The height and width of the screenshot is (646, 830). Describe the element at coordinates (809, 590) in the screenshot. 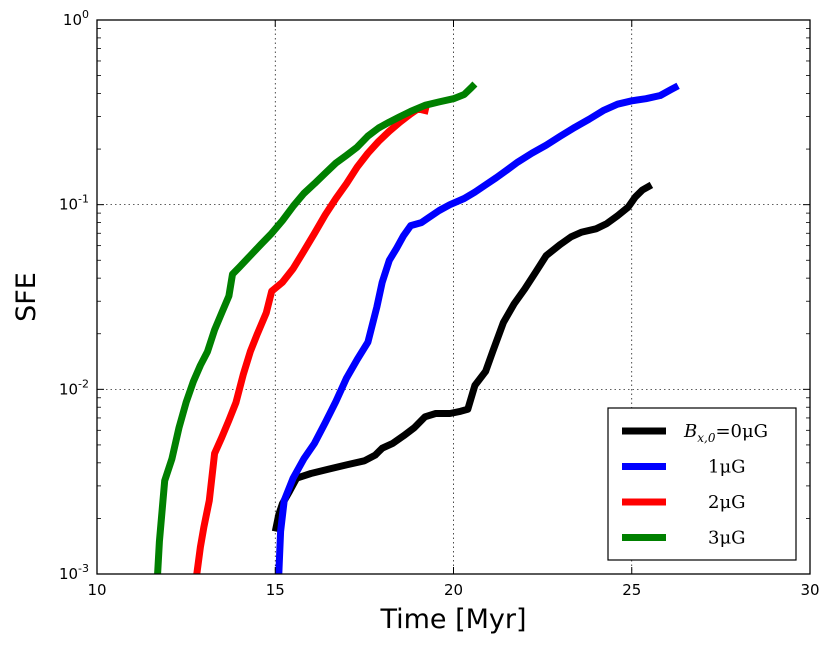

I see `x-tick-label: 30` at that location.